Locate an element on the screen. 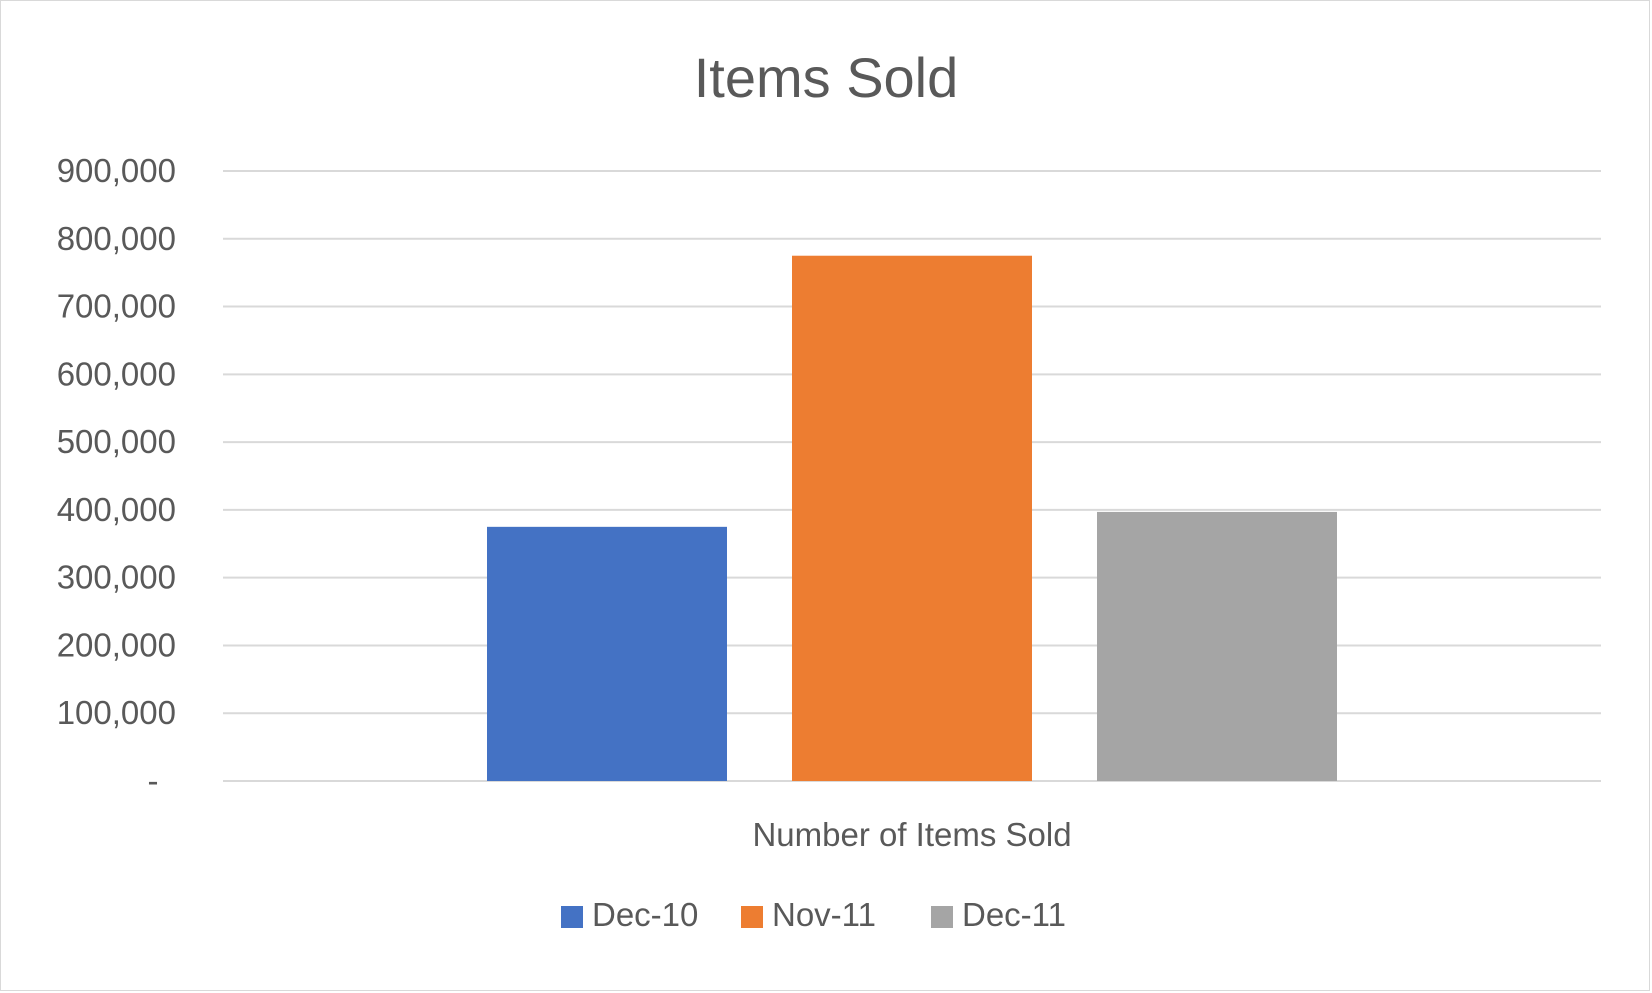 This screenshot has width=1652, height=993. x-axis-category-labels: Number of Items Sold is located at coordinates (911, 834).